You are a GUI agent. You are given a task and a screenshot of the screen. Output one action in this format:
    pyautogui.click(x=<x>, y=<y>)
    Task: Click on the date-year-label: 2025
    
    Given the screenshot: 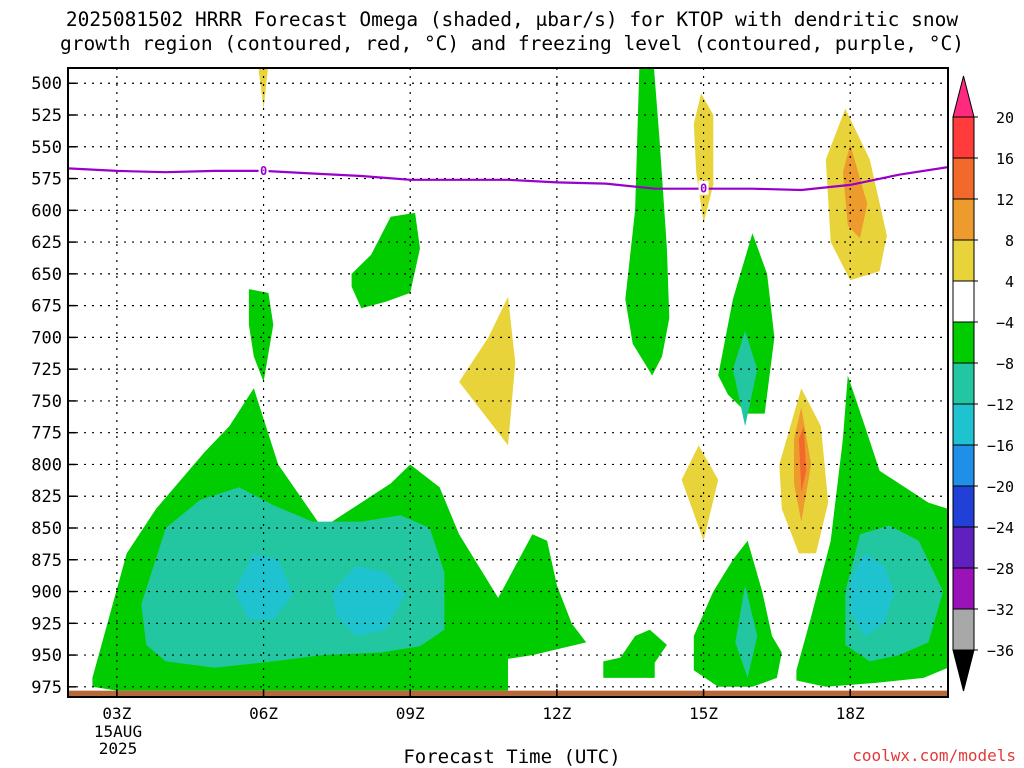 What is the action you would take?
    pyautogui.click(x=118, y=748)
    